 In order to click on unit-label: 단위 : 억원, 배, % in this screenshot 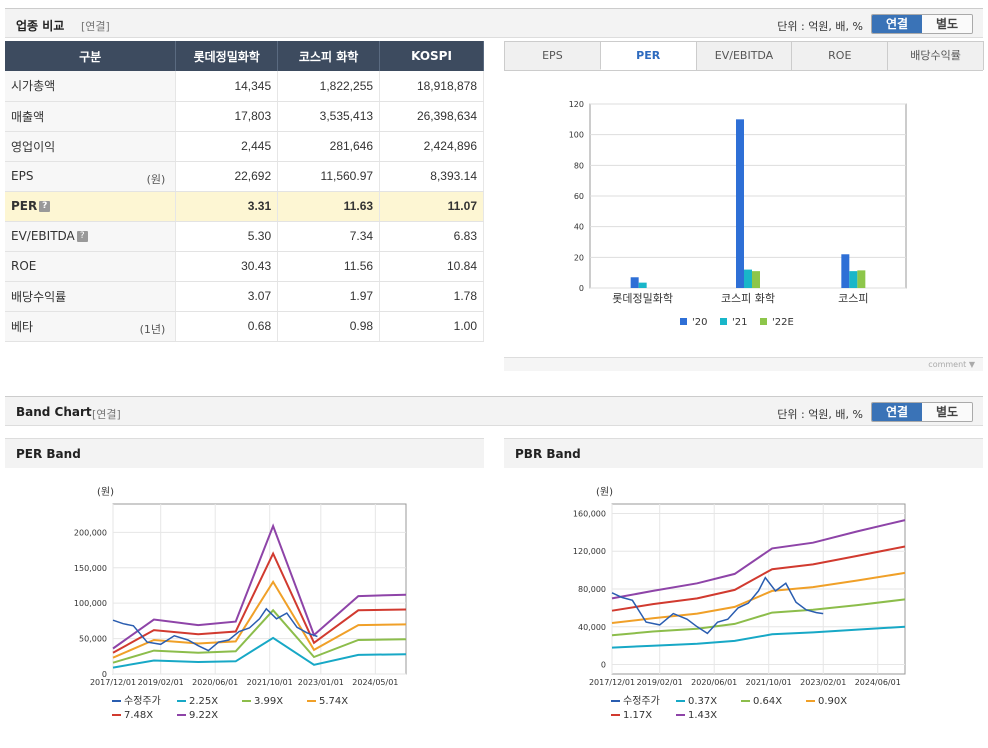, I will do `click(820, 26)`.